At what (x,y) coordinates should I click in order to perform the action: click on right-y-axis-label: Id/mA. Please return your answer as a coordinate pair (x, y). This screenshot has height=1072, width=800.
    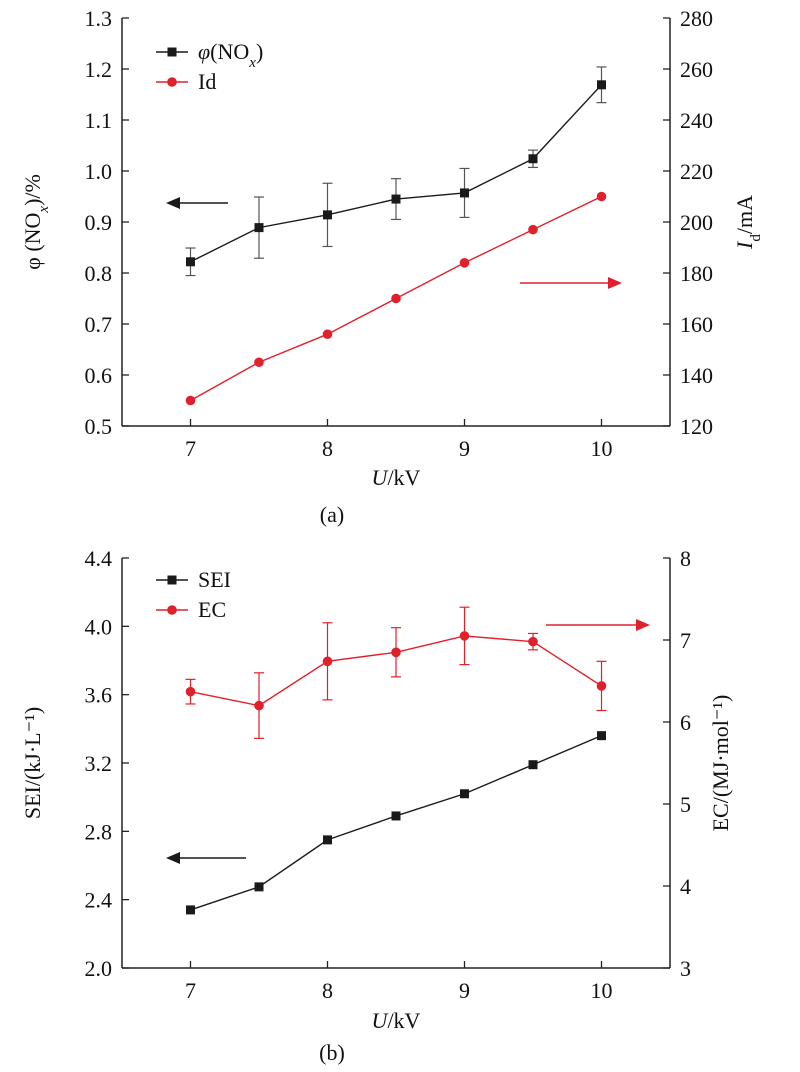
    Looking at the image, I should click on (748, 222).